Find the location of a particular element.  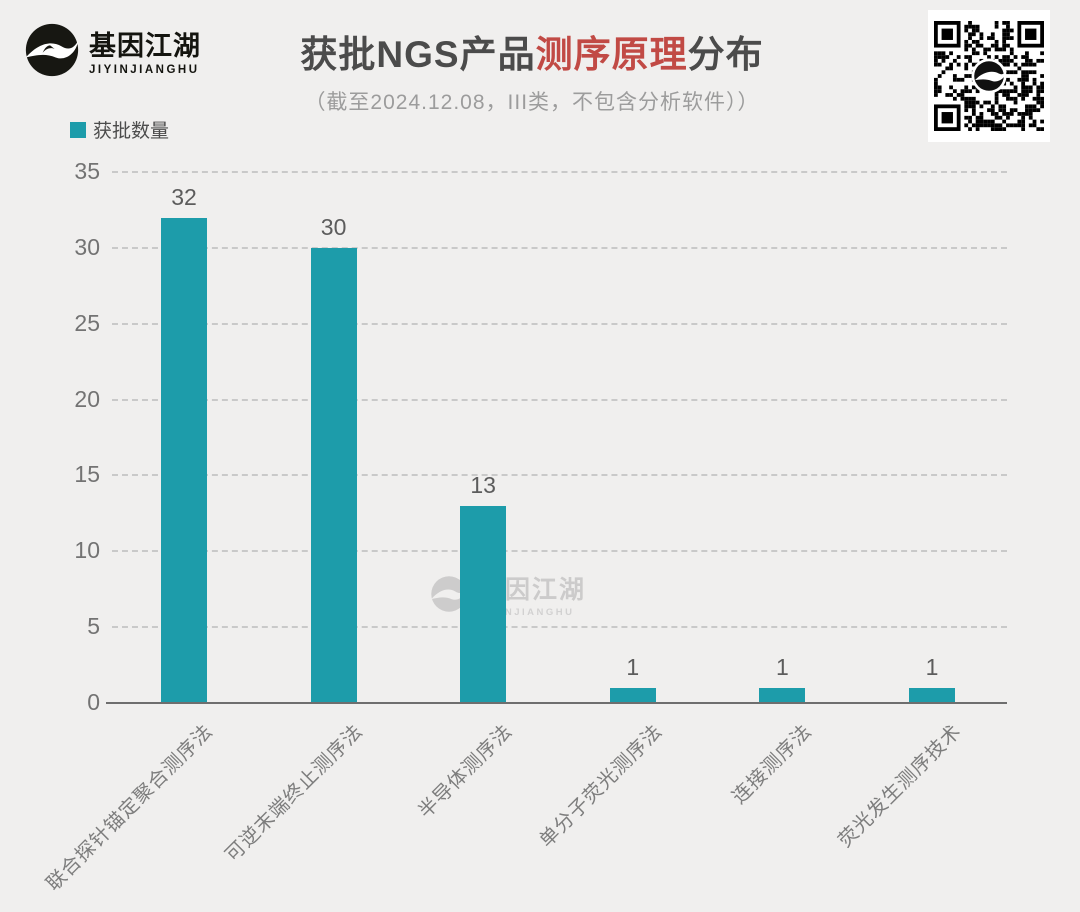

y-axis-label: 15 is located at coordinates (87, 474).